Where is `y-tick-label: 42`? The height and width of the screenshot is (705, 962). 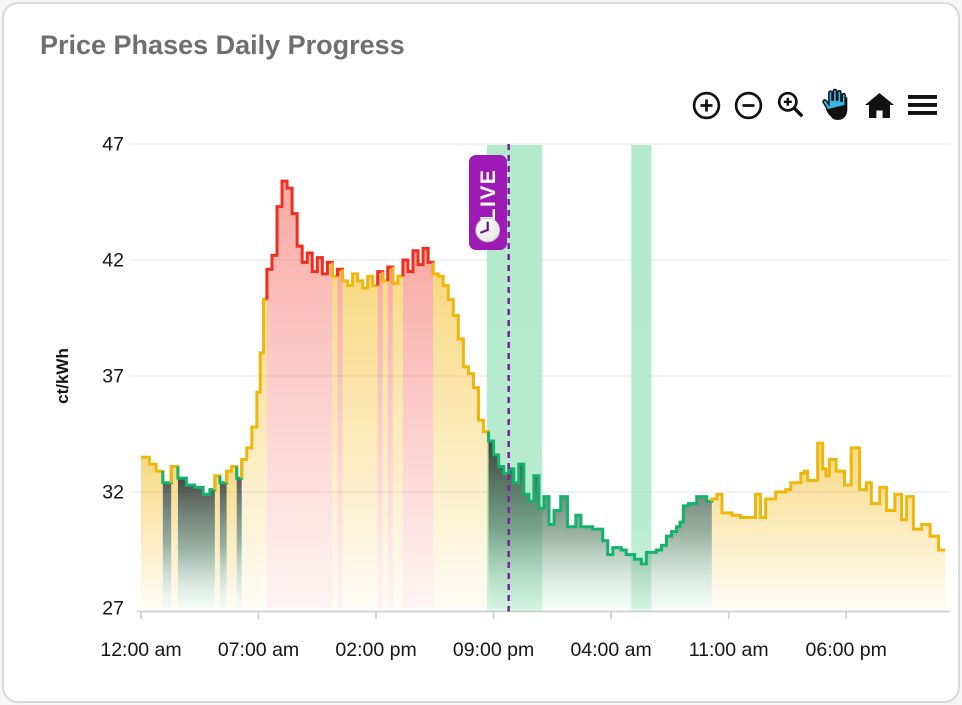 y-tick-label: 42 is located at coordinates (113, 261).